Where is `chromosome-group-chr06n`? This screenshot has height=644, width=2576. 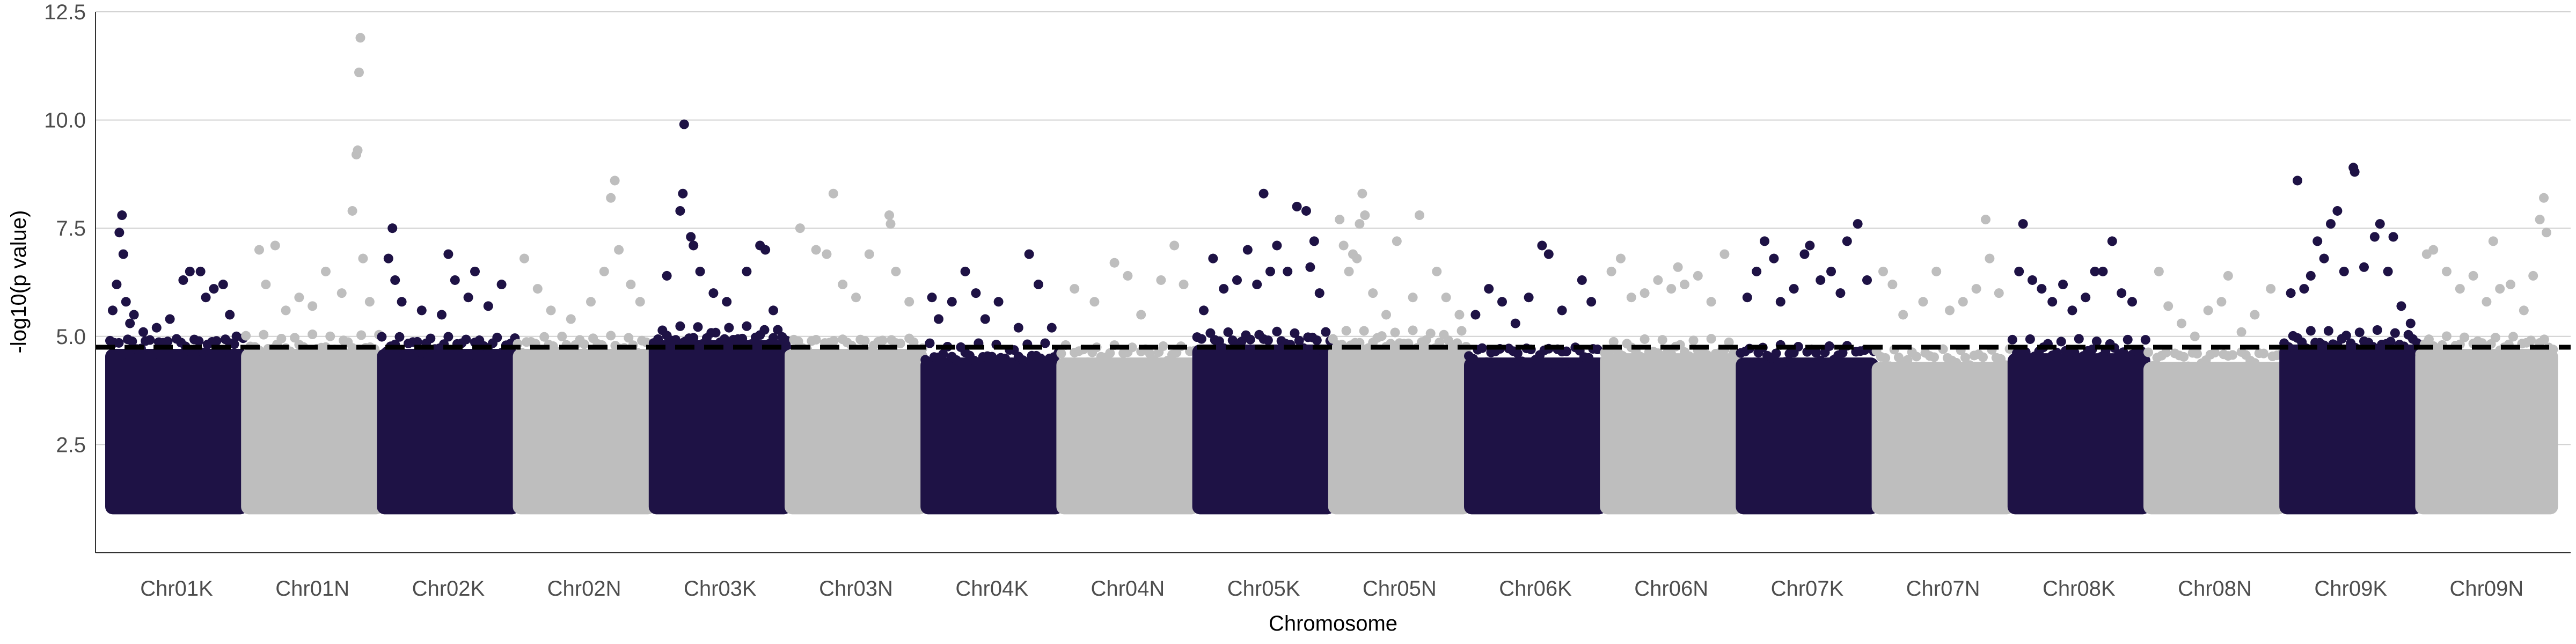 chromosome-group-chr06n is located at coordinates (1671, 382).